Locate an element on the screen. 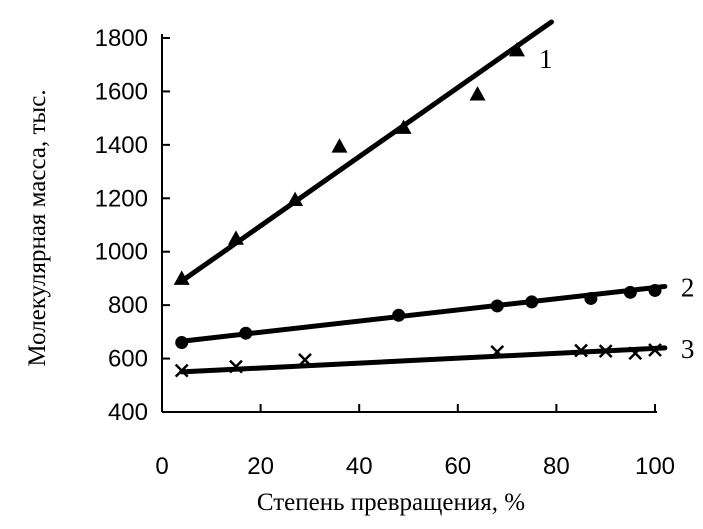  x-tick-label: 20 is located at coordinates (260, 466).